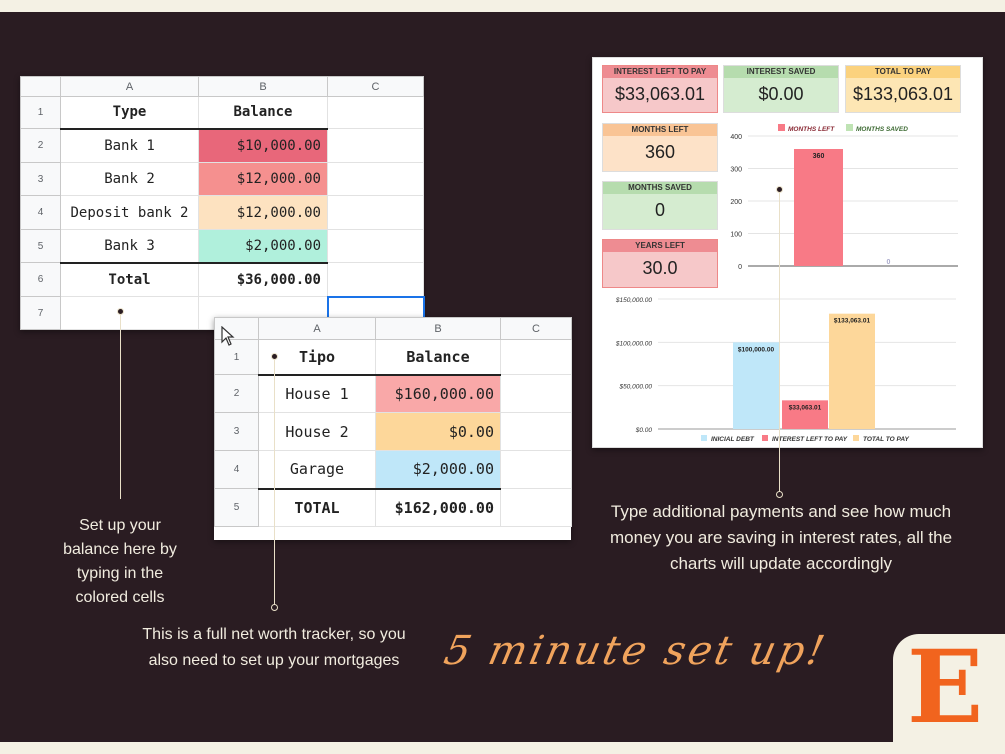  I want to click on data-label: $100,000.00, so click(756, 349).